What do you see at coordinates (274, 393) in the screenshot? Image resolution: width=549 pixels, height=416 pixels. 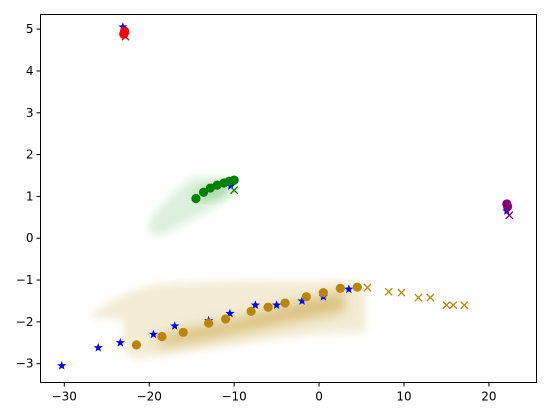 I see `x-axis: −30 −20 −10 0 10 20` at bounding box center [274, 393].